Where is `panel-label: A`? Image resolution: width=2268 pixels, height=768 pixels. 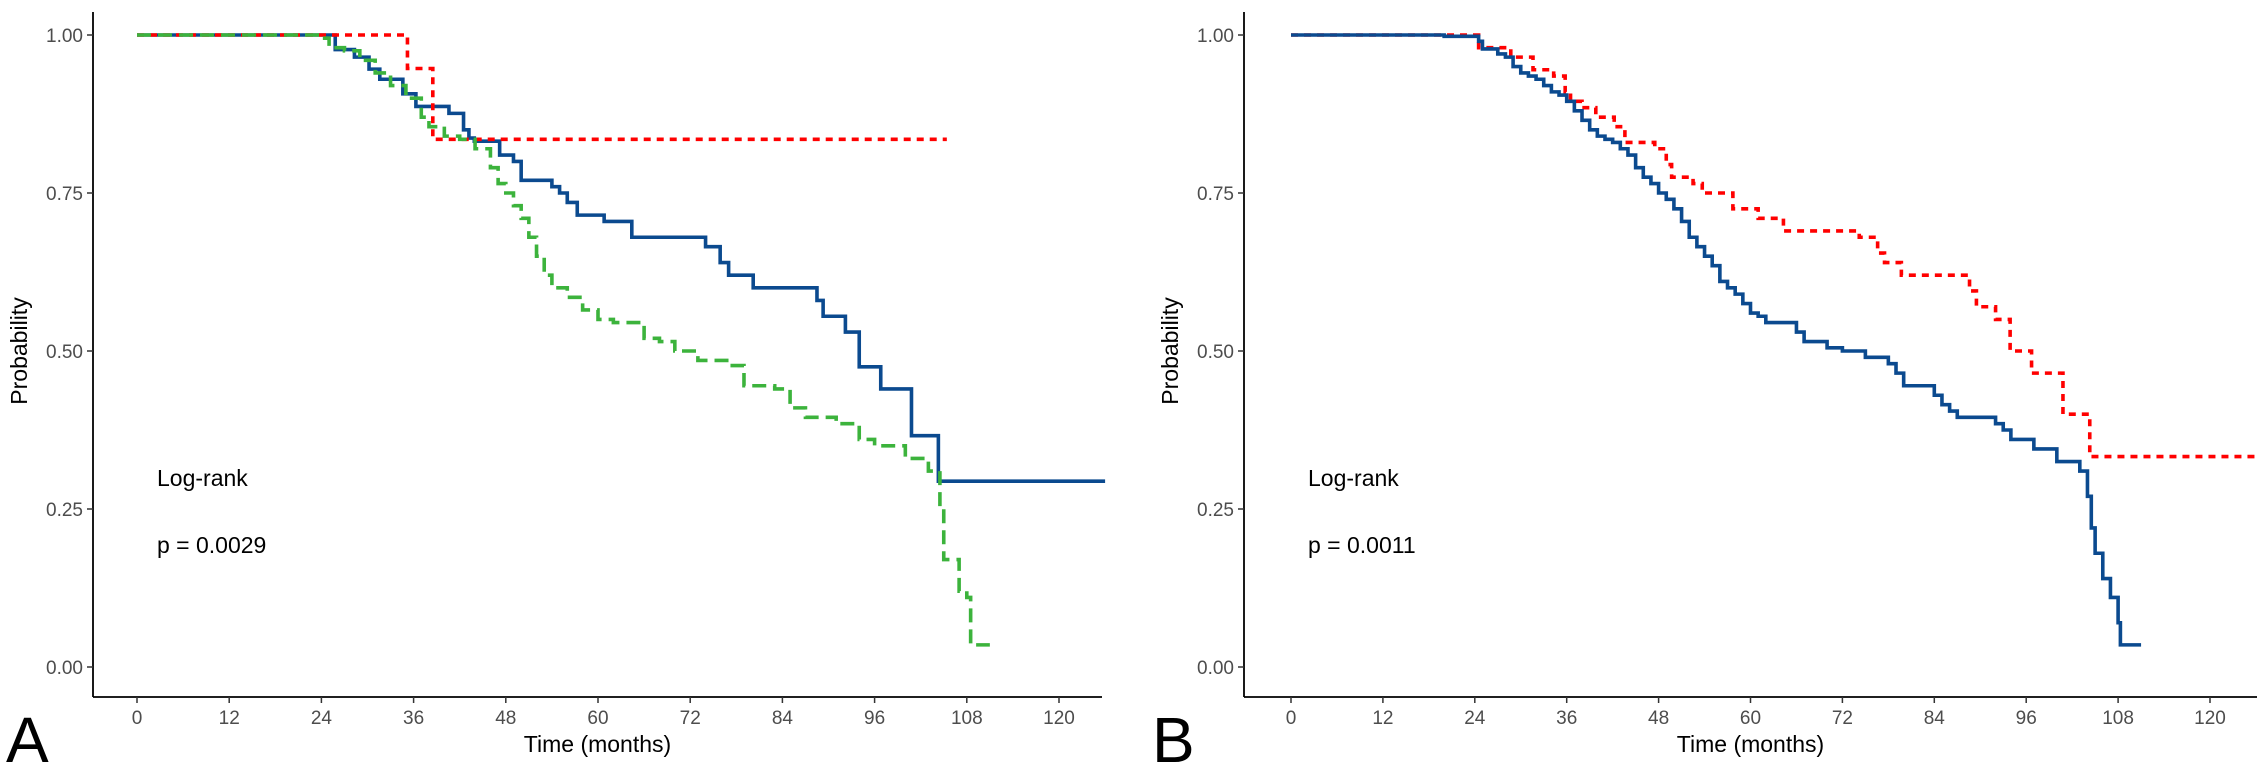 panel-label: A is located at coordinates (27, 736).